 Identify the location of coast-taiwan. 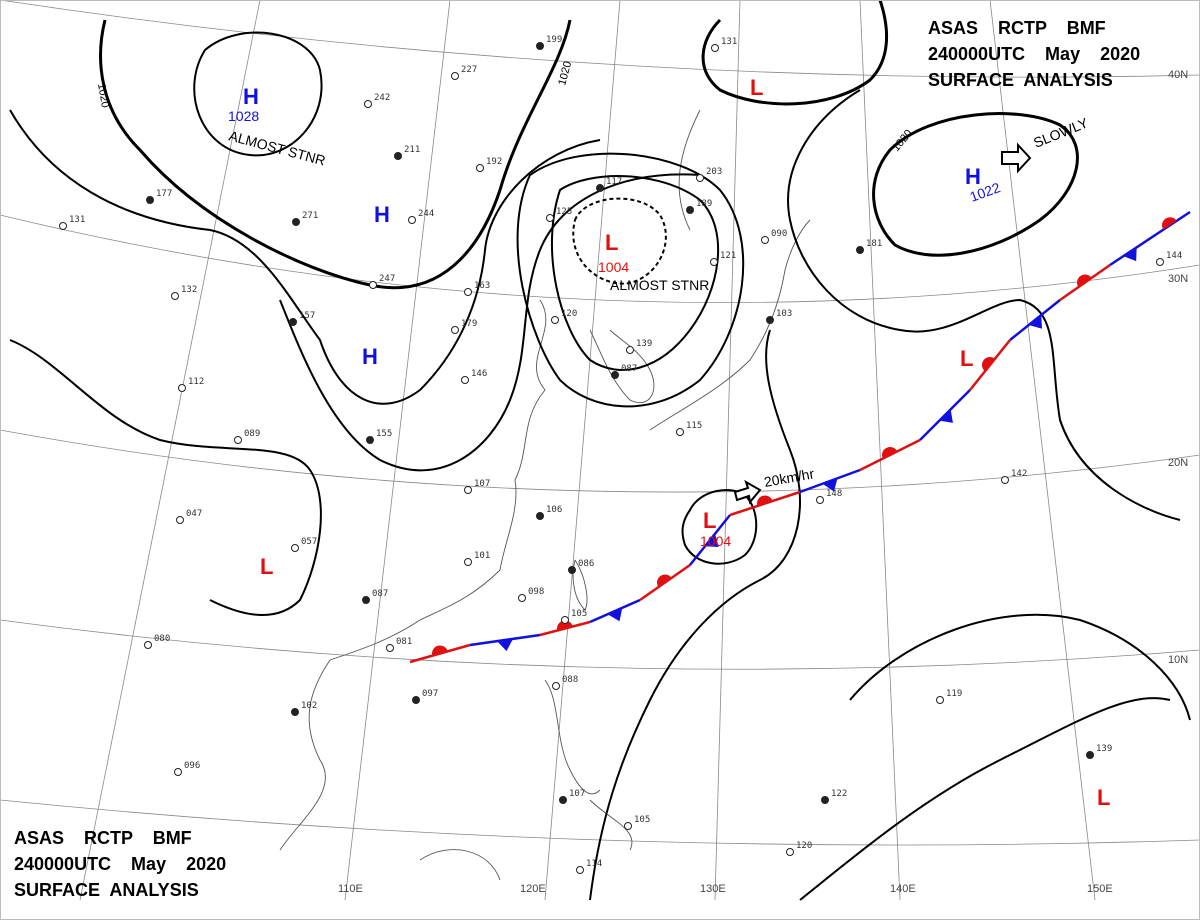
(580, 585).